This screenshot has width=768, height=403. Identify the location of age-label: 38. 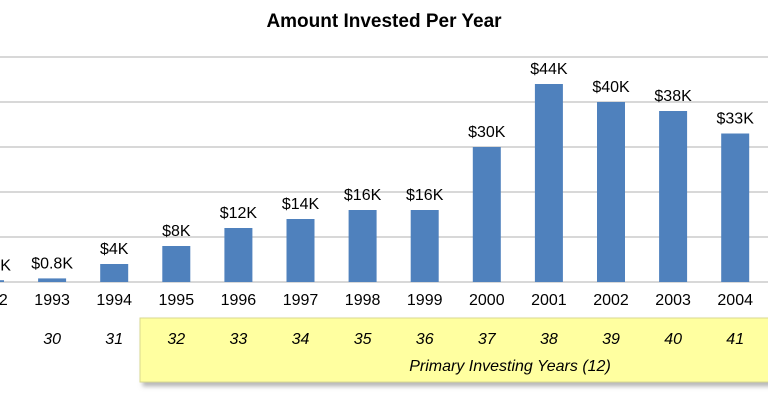
(549, 339).